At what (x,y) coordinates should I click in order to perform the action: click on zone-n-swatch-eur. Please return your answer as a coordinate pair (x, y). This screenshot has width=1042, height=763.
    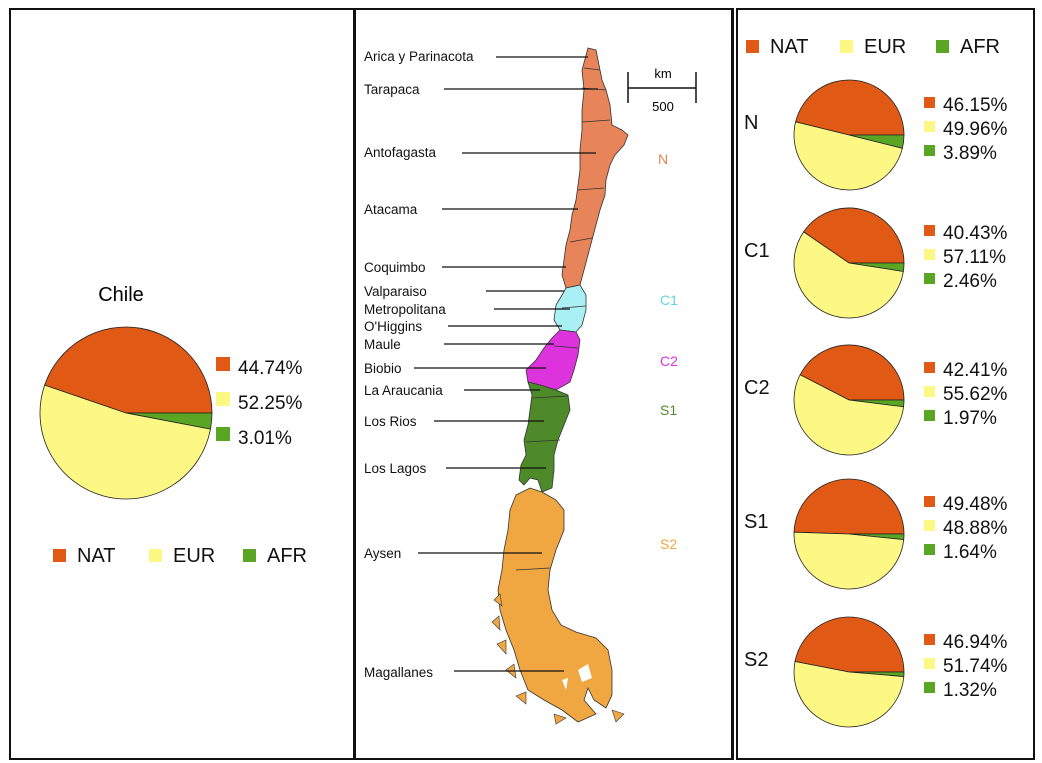
    Looking at the image, I should click on (929, 126).